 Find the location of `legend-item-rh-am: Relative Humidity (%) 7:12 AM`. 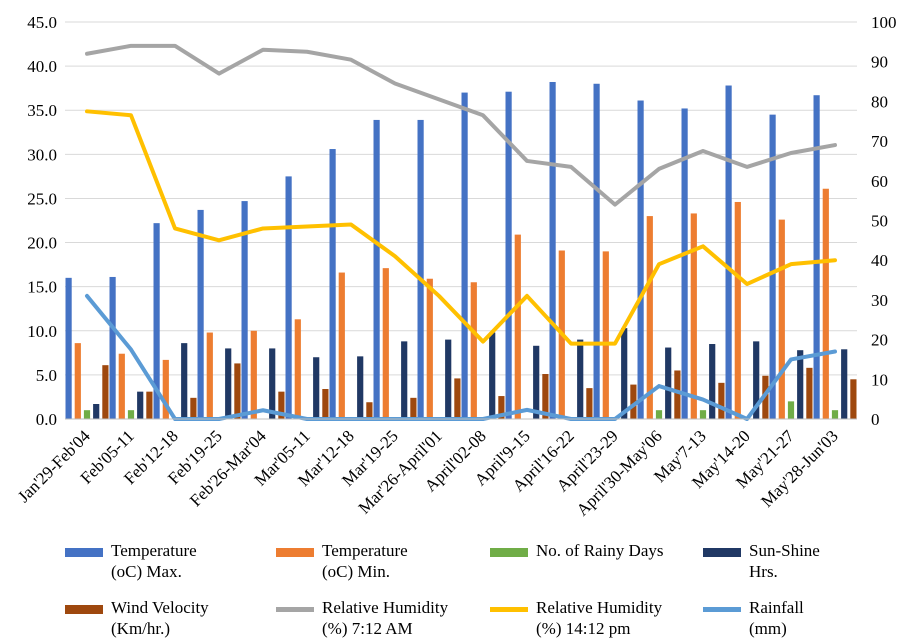

legend-item-rh-am: Relative Humidity (%) 7:12 AM is located at coordinates (362, 618).